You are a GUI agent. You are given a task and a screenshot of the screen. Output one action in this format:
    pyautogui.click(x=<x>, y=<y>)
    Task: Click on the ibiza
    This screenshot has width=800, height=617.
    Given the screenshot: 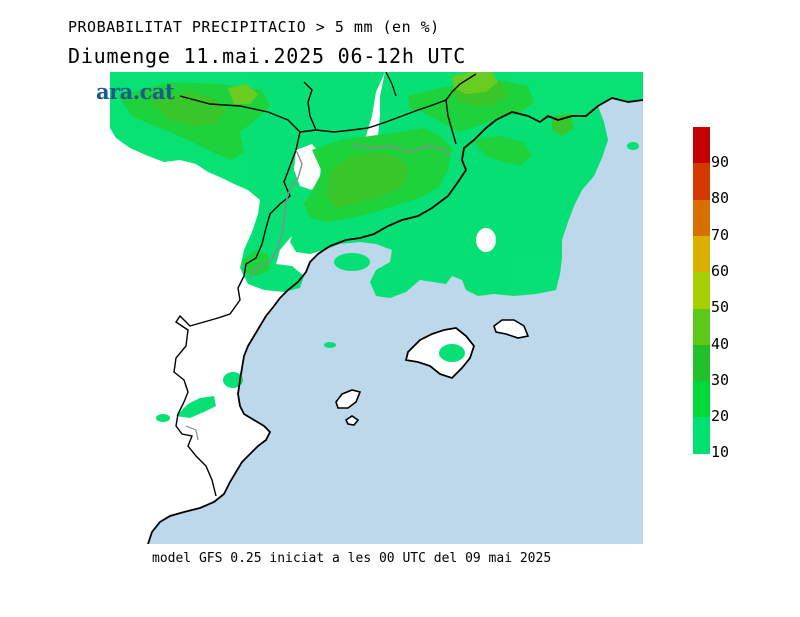 What is the action you would take?
    pyautogui.click(x=348, y=399)
    